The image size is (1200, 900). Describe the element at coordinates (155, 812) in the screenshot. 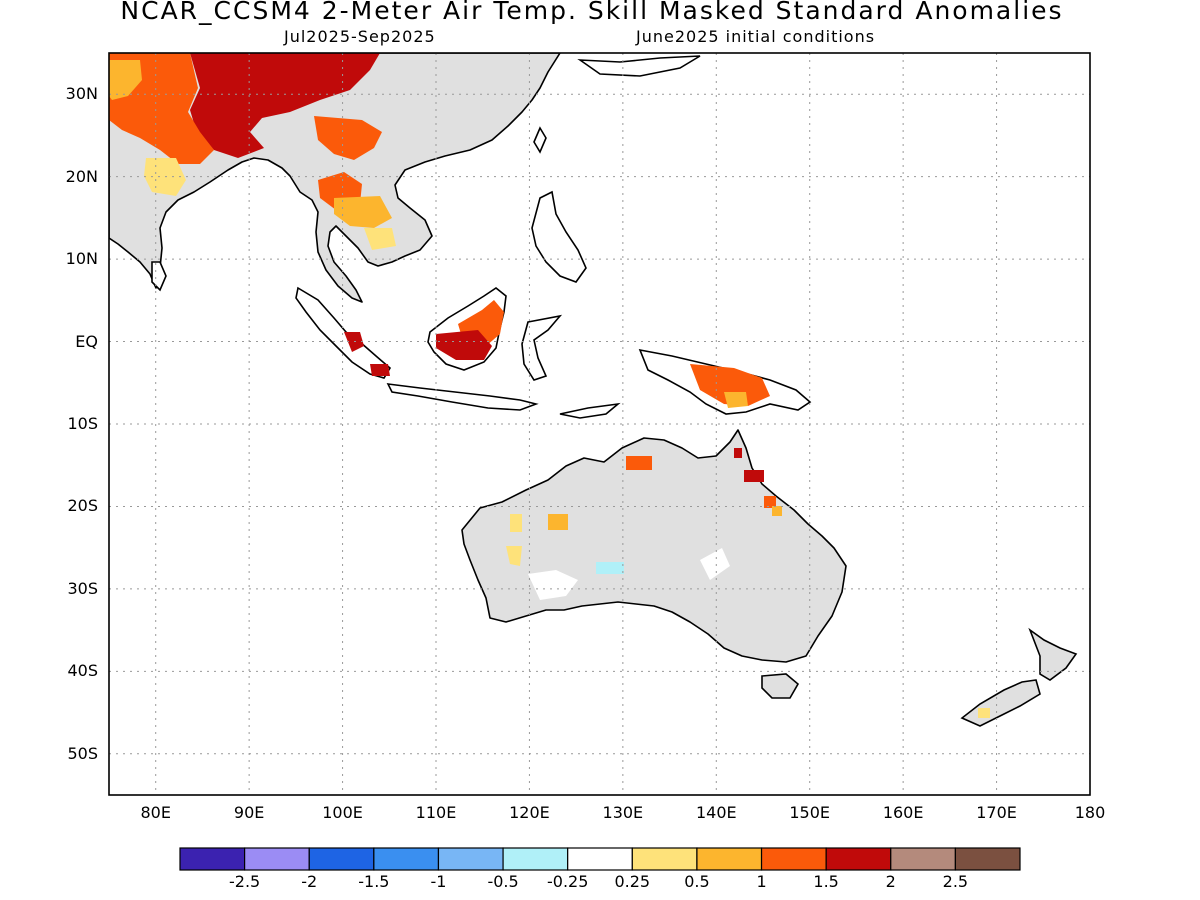

I see `lon-tick-label: 80E` at that location.